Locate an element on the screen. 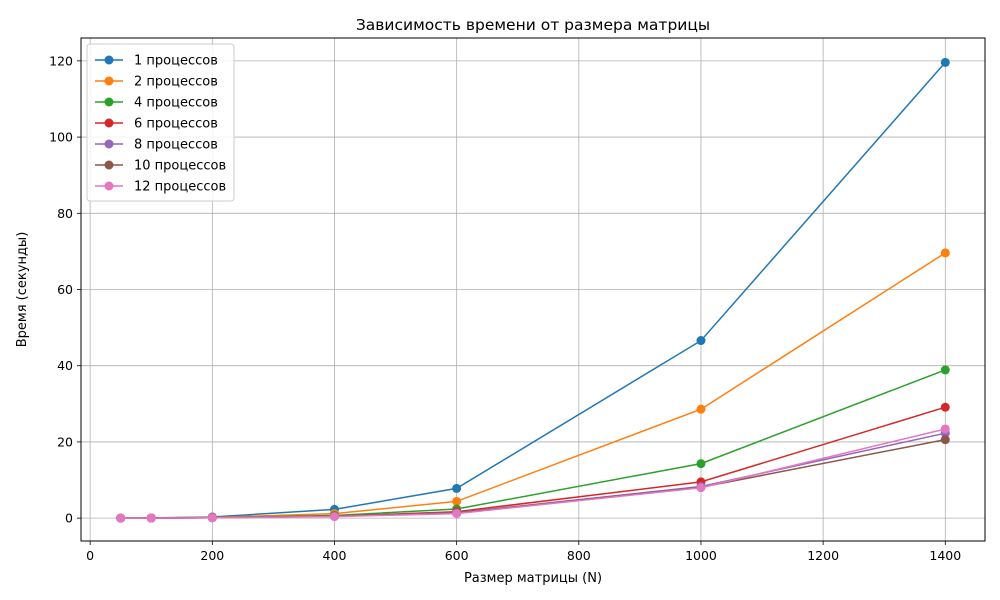 This screenshot has width=1000, height=600. x-tick-label: 1400 is located at coordinates (945, 555).